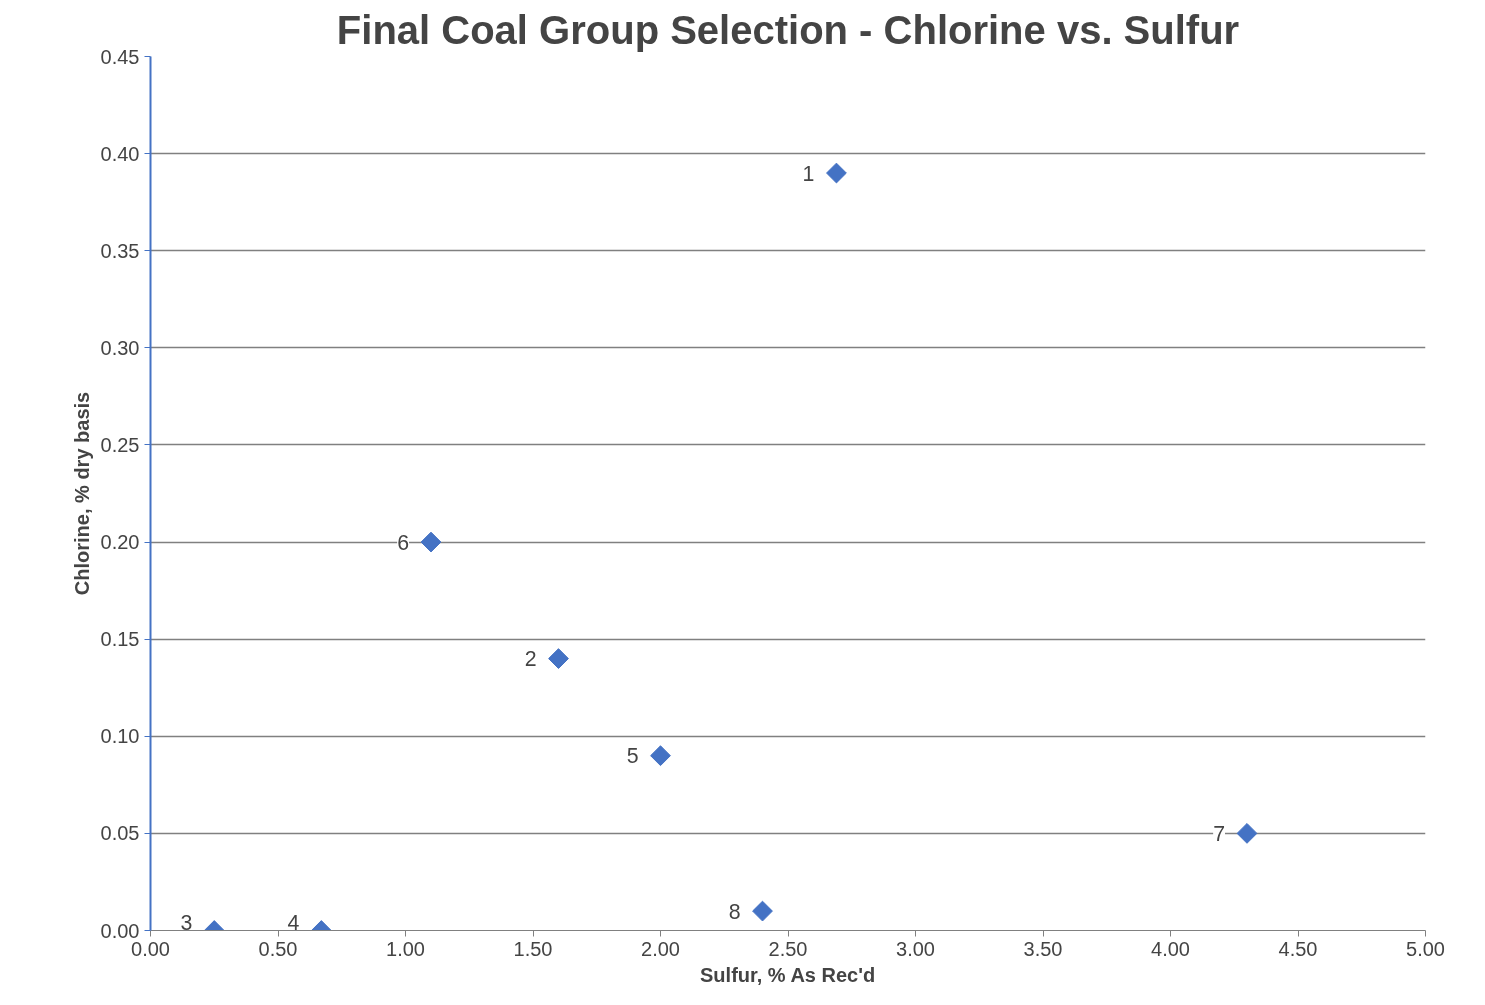 This screenshot has height=1005, width=1485. Describe the element at coordinates (1219, 833) in the screenshot. I see `annotation: 7` at that location.